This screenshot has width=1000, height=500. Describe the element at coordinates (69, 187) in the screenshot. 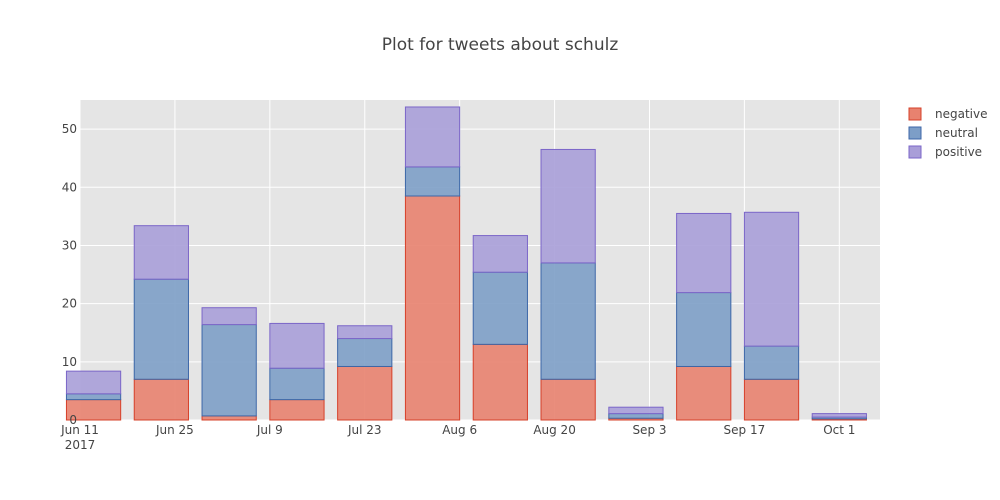

I see `y-tick-label: 40` at that location.